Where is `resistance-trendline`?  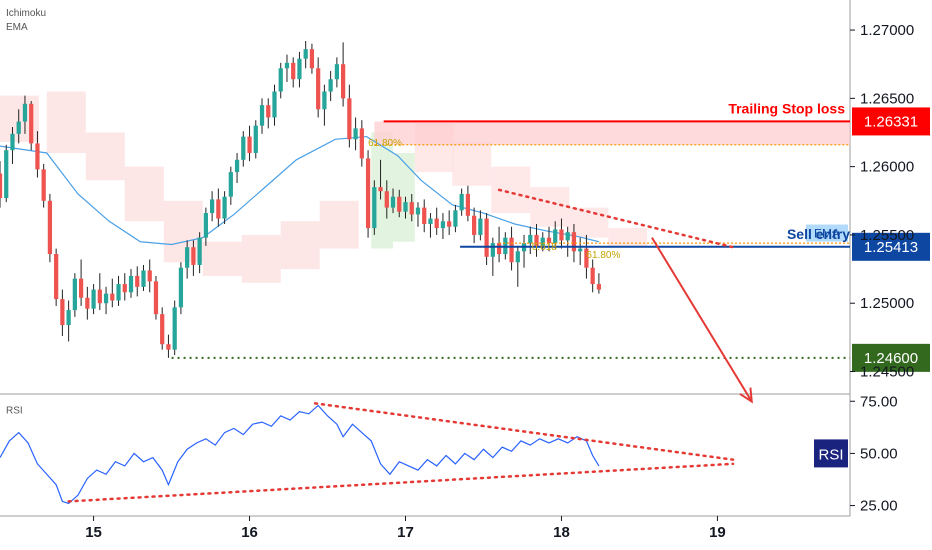 resistance-trendline is located at coordinates (616, 218).